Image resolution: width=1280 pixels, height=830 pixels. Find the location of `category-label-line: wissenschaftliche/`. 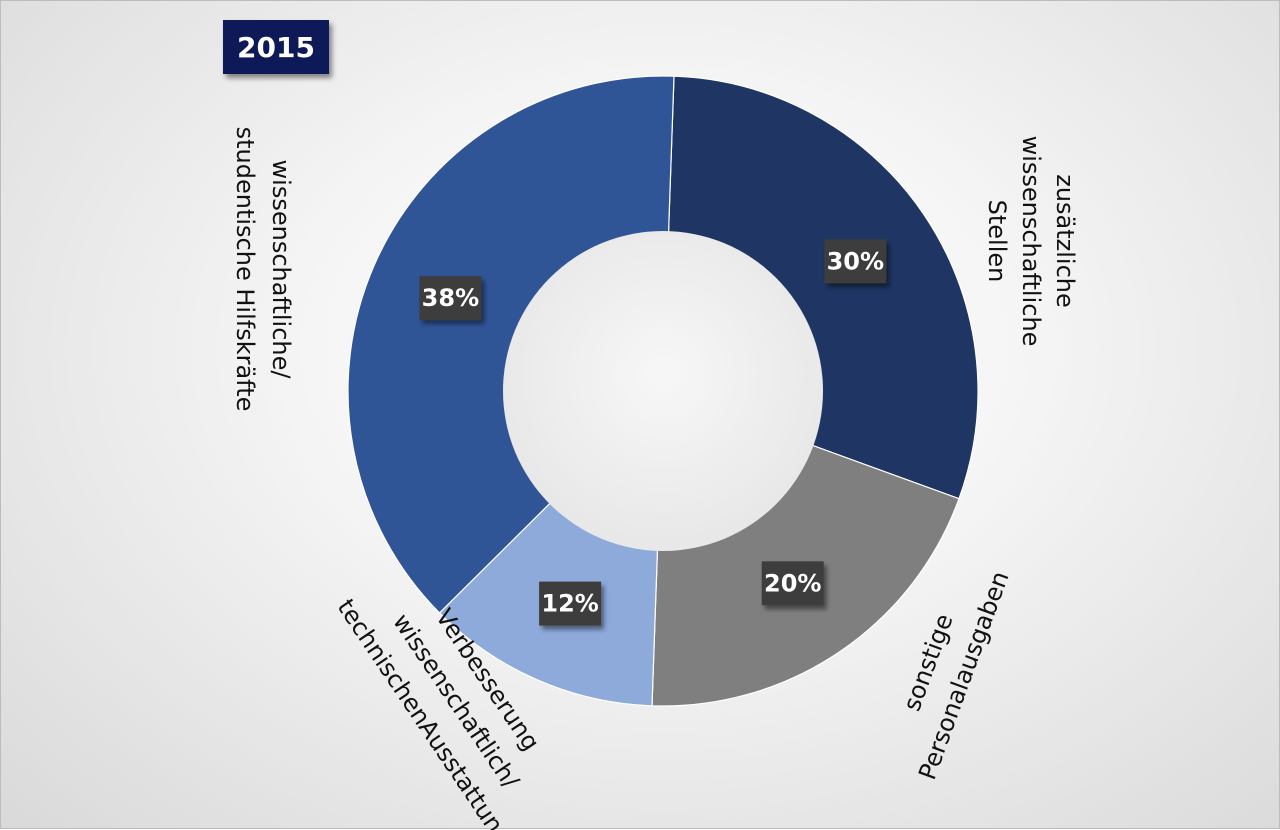

category-label-line: wissenschaftliche/ is located at coordinates (281, 270).